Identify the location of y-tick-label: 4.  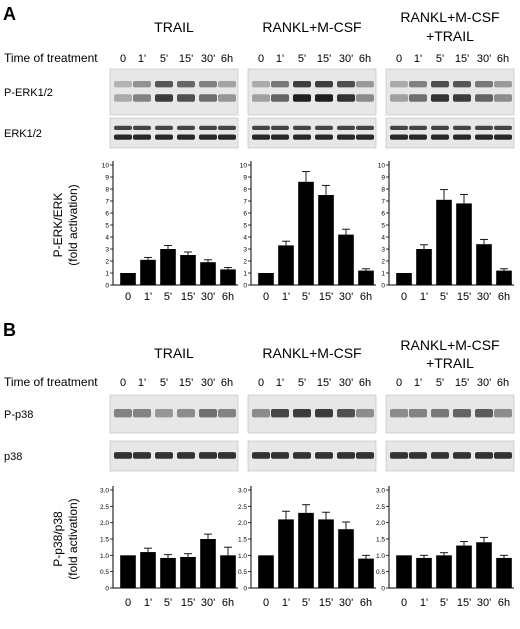
(245, 238).